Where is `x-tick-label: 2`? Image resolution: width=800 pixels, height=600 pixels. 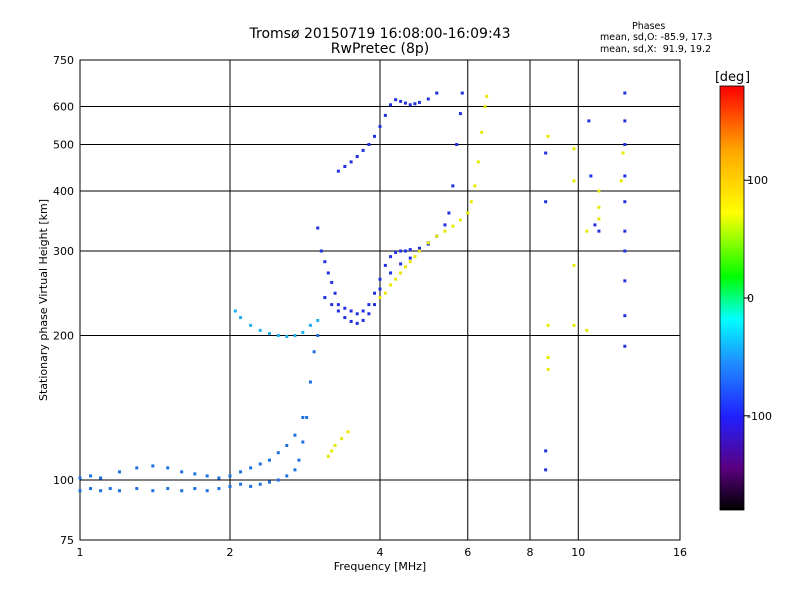 x-tick-label: 2 is located at coordinates (230, 552).